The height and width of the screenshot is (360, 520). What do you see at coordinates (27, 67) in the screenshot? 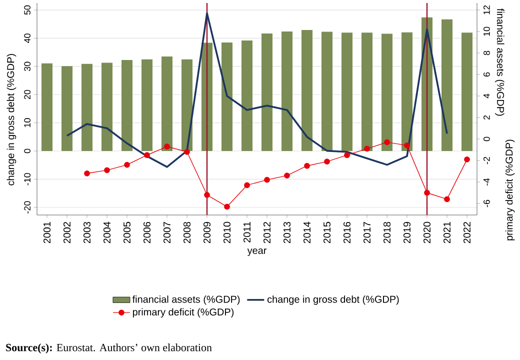
I see `y-tick-label: 30` at bounding box center [27, 67].